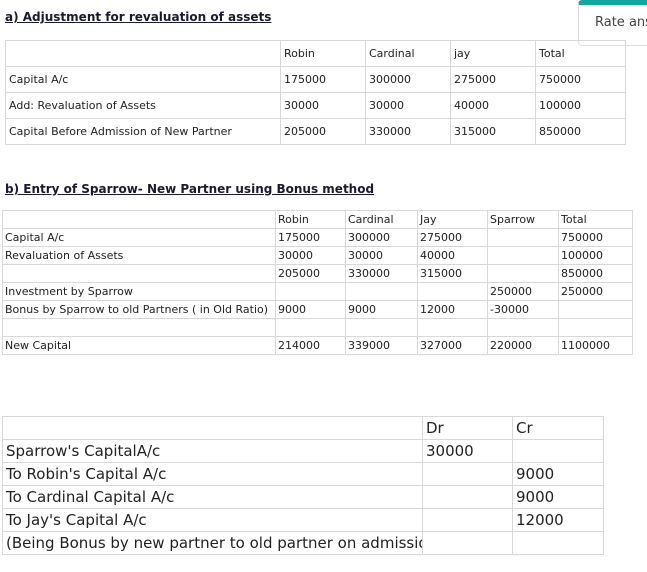  What do you see at coordinates (612, 23) in the screenshot?
I see `rate-button: Rate ans` at bounding box center [612, 23].